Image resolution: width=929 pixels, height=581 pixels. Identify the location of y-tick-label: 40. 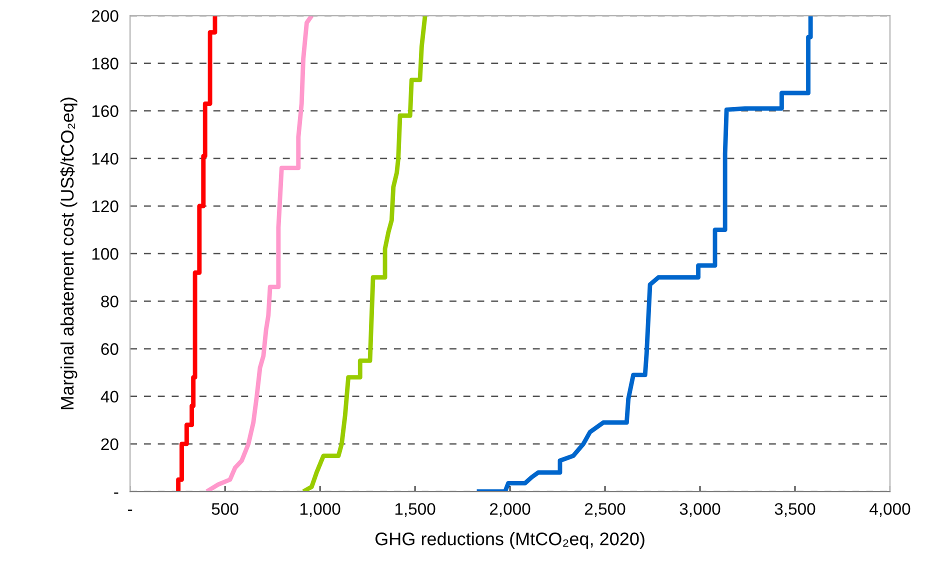
(109, 396).